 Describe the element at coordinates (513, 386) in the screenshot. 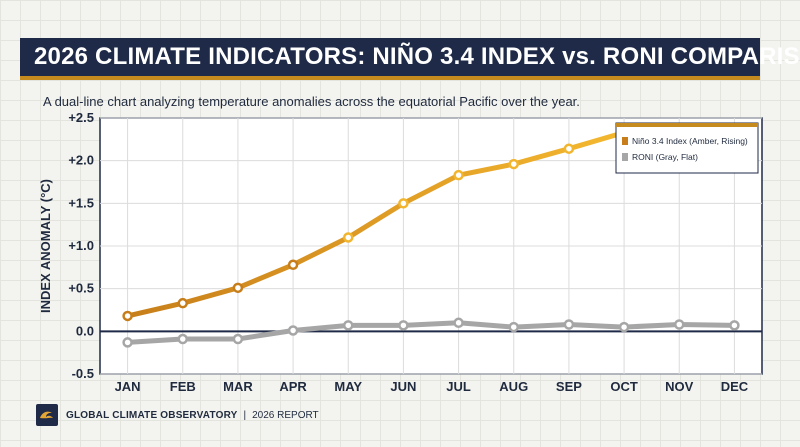

I see `x-tick-label: AUG` at that location.